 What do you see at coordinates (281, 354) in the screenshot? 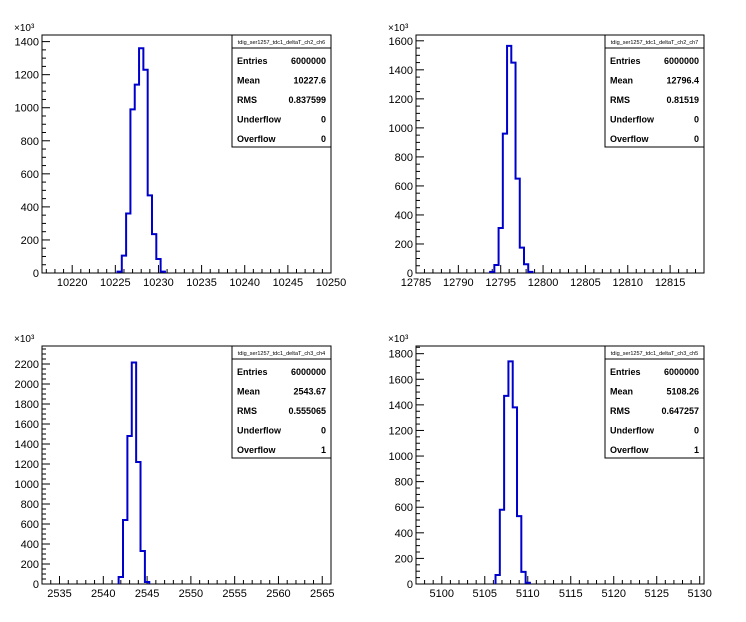
I see `stats-title: tdig_ser1257_tdc1_deltaT_ch3_ch4` at bounding box center [281, 354].